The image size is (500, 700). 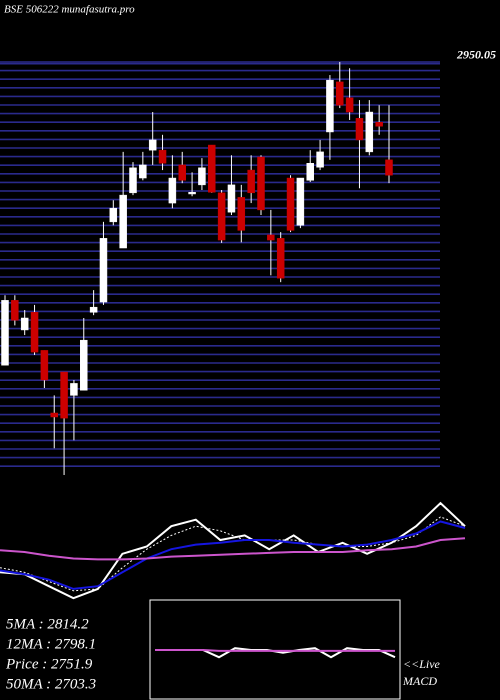 What do you see at coordinates (69, 10) in the screenshot?
I see `chart-title: BSE 506222 munafasutra.pro` at bounding box center [69, 10].